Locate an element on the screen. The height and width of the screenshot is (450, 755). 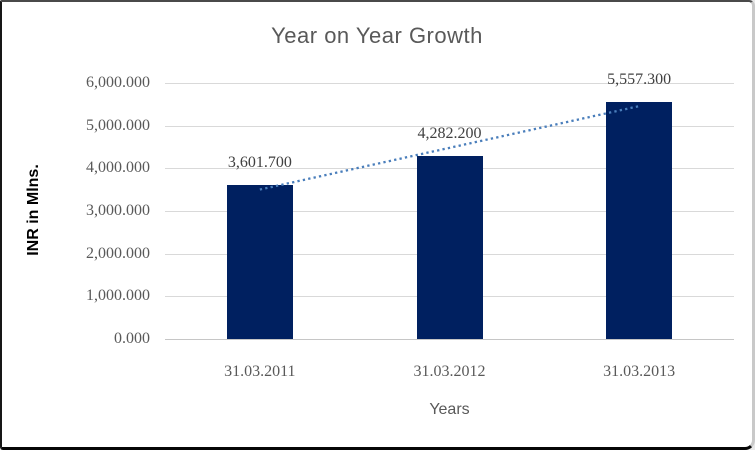
x-tick-label: 31.03.2012 is located at coordinates (449, 371).